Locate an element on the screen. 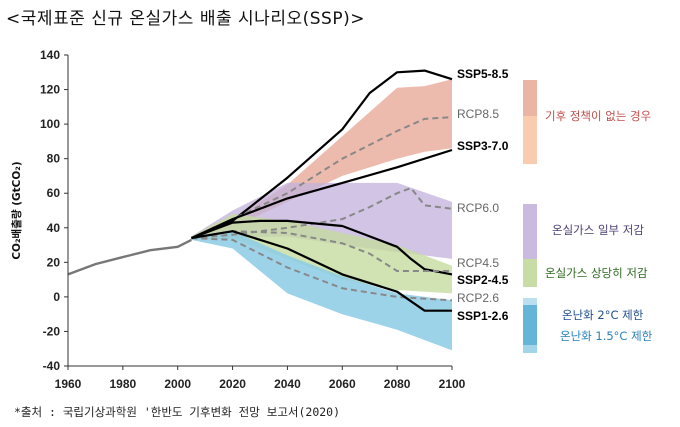  y-tick-label: -20 is located at coordinates (52, 331).